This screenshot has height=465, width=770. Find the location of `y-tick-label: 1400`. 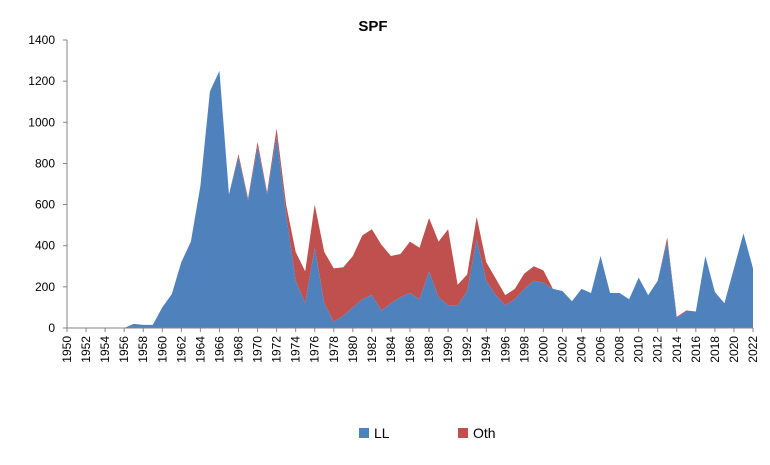

y-tick-label: 1400 is located at coordinates (41, 40).